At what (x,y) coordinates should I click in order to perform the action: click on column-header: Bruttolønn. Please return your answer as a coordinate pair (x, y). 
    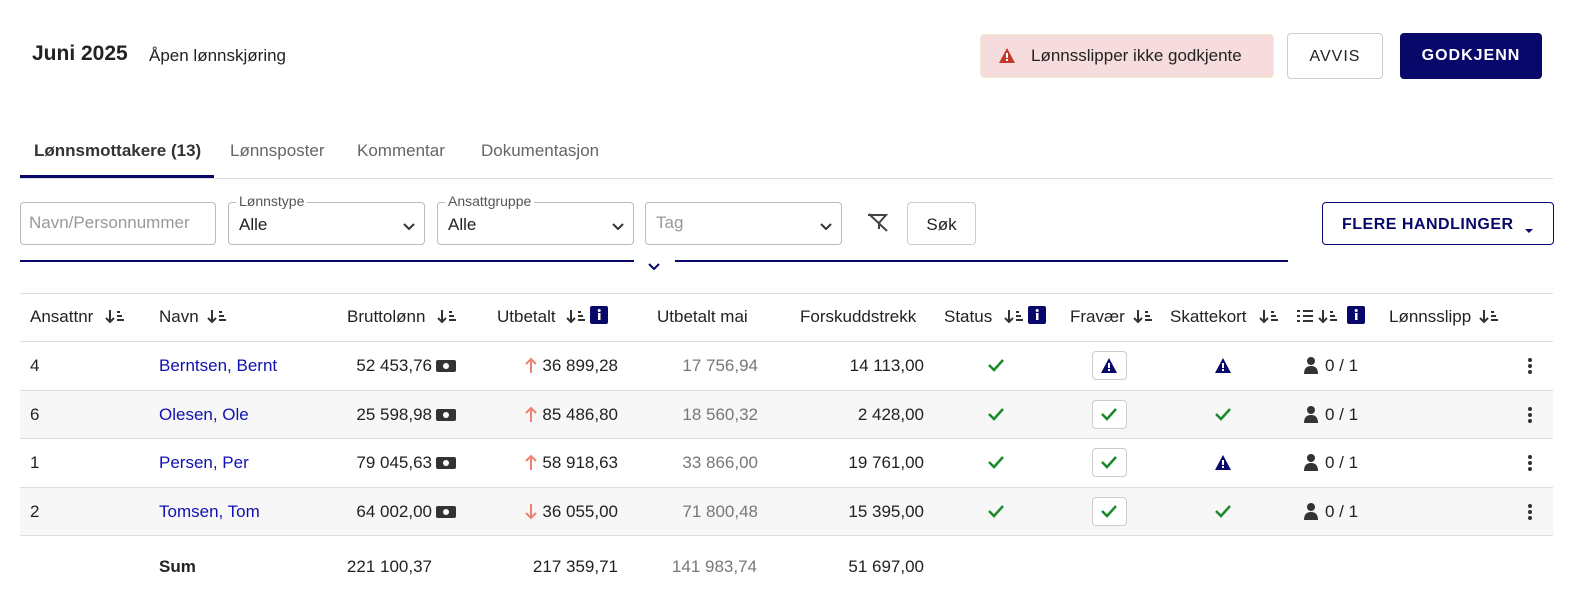
    Looking at the image, I should click on (386, 316).